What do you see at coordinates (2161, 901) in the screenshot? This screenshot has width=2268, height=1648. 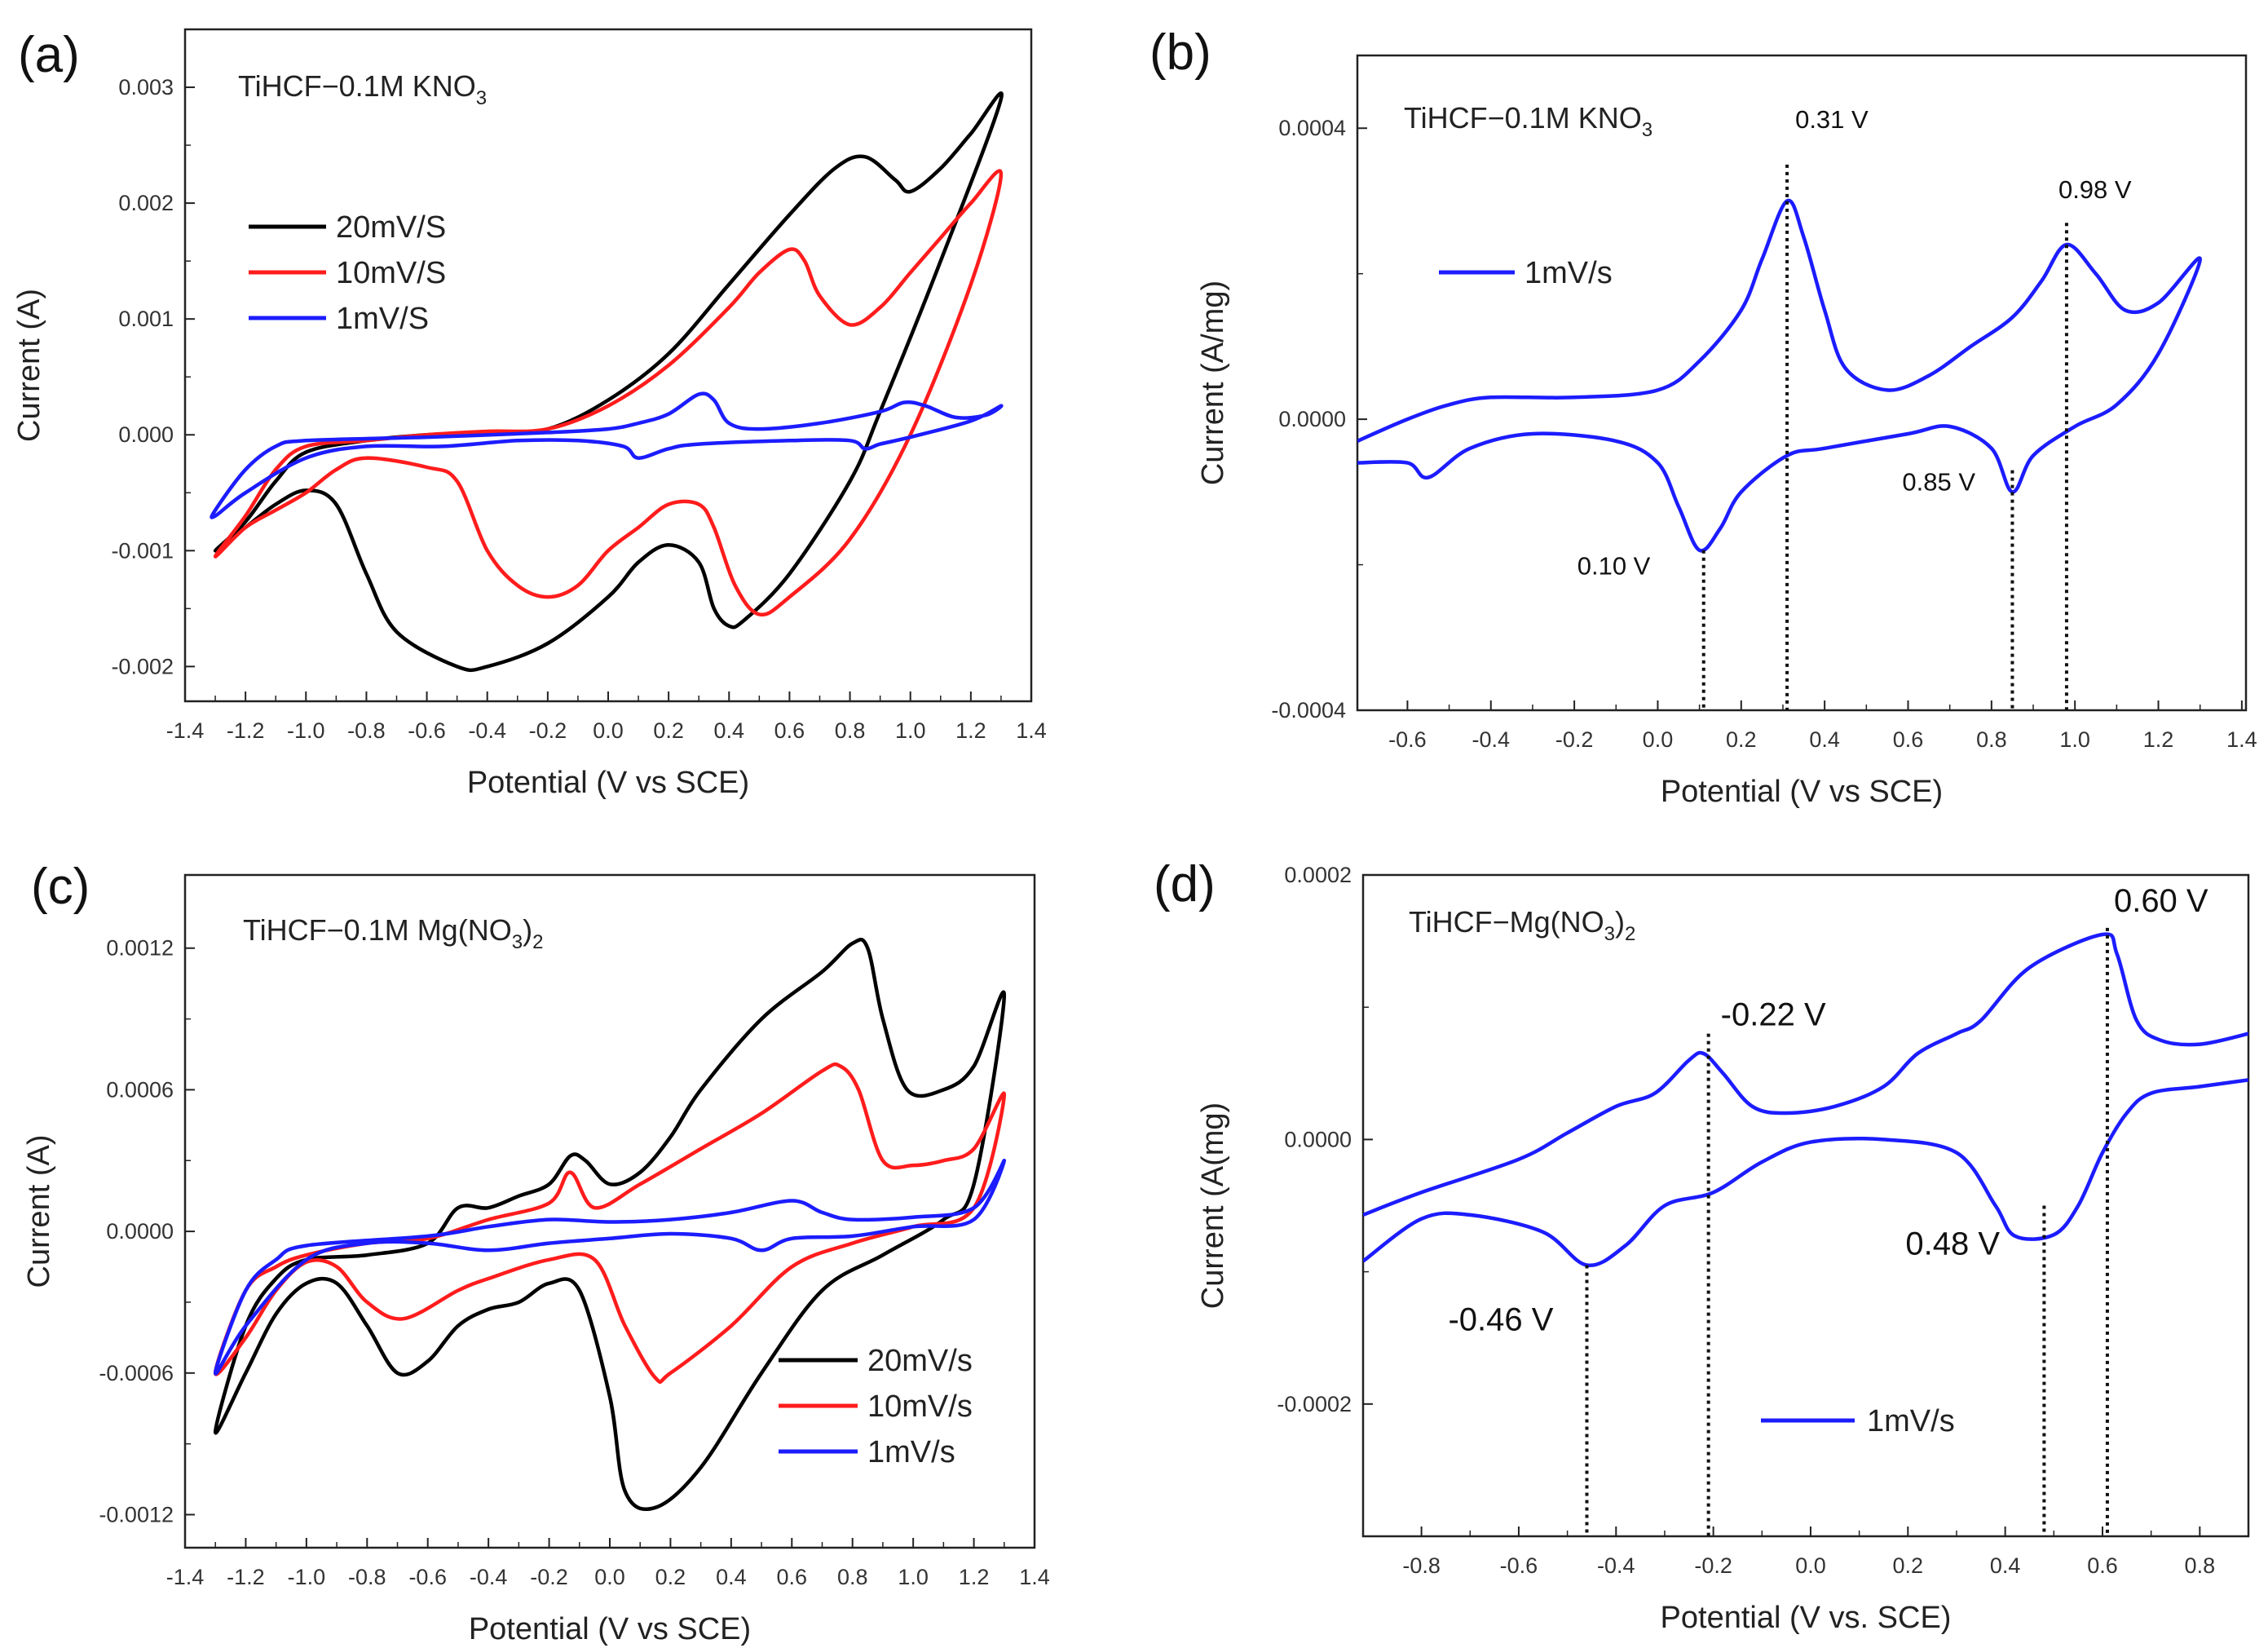 I see `peak-label: 0.60 V` at bounding box center [2161, 901].